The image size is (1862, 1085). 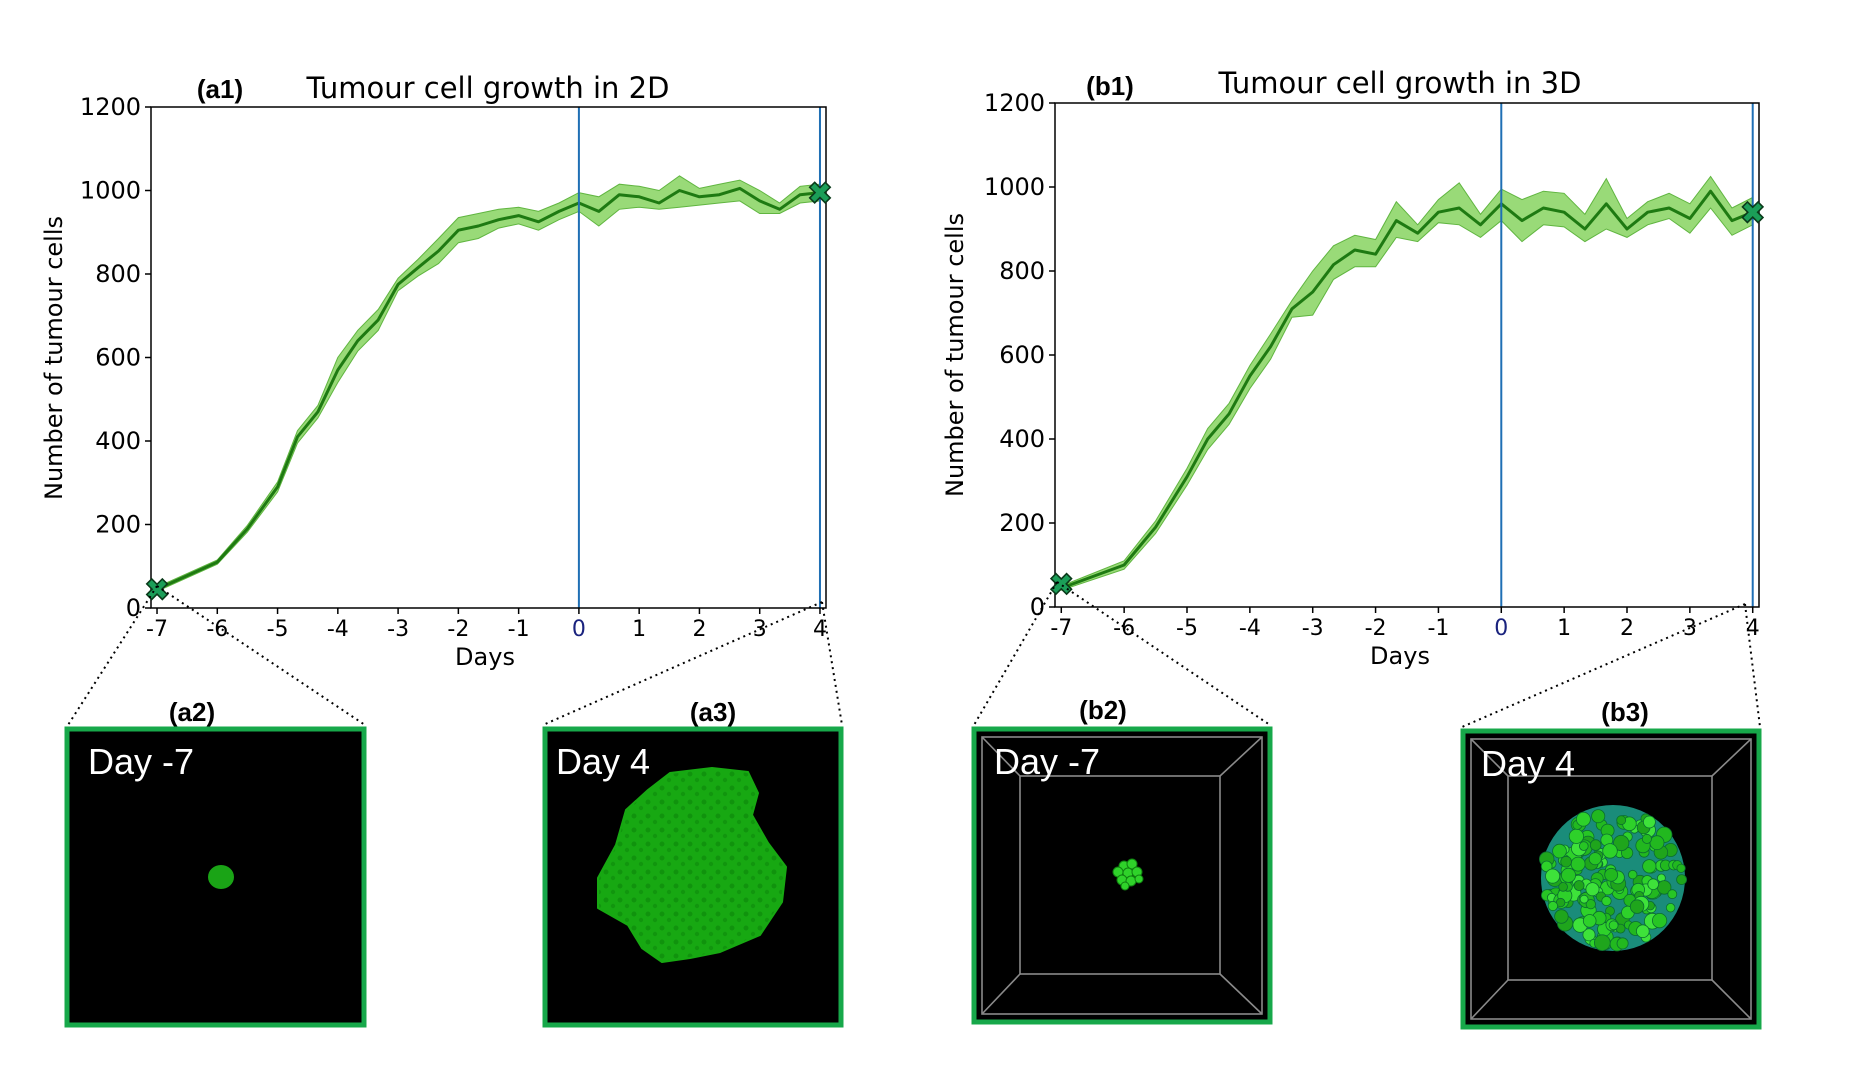 I want to click on x-tick-label-a1: -1, so click(x=519, y=629).